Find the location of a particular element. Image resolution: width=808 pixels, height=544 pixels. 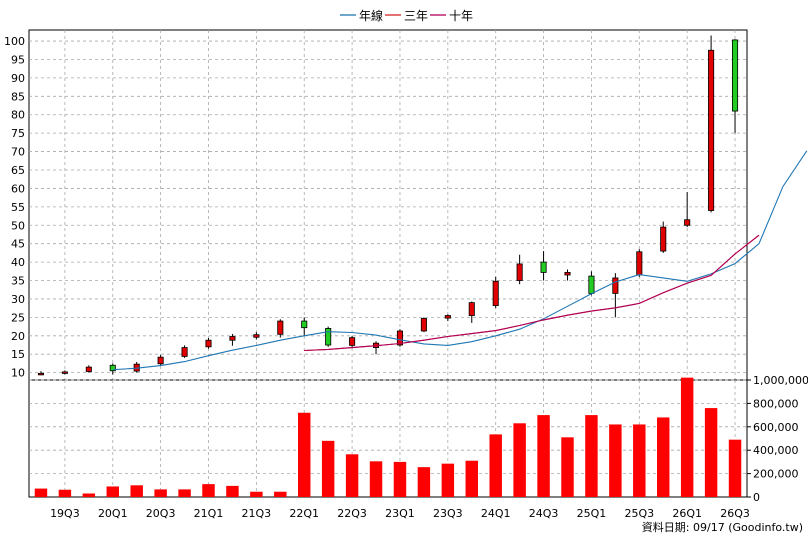

price-tick-label: 50 is located at coordinates (18, 225).